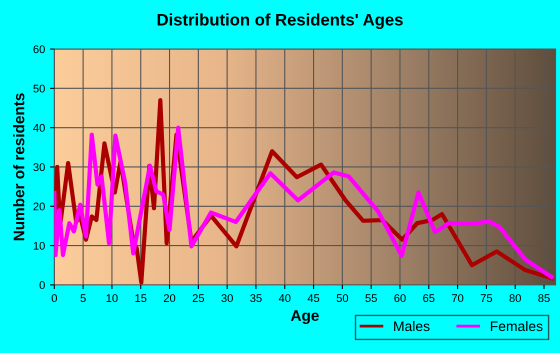 The height and width of the screenshot is (353, 560). What do you see at coordinates (256, 298) in the screenshot?
I see `x-tick-label: 35` at bounding box center [256, 298].